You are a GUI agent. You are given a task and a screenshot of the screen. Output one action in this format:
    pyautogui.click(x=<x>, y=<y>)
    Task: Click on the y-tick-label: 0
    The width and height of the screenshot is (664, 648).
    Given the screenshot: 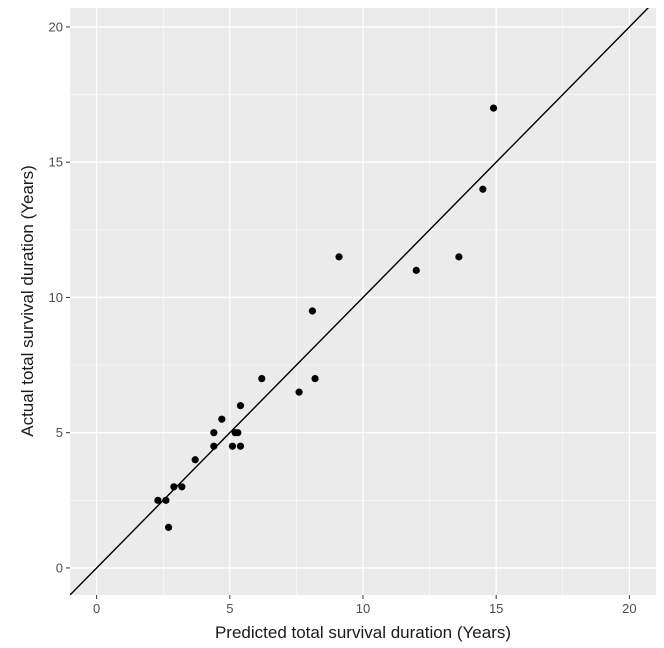 What is the action you would take?
    pyautogui.click(x=59, y=567)
    